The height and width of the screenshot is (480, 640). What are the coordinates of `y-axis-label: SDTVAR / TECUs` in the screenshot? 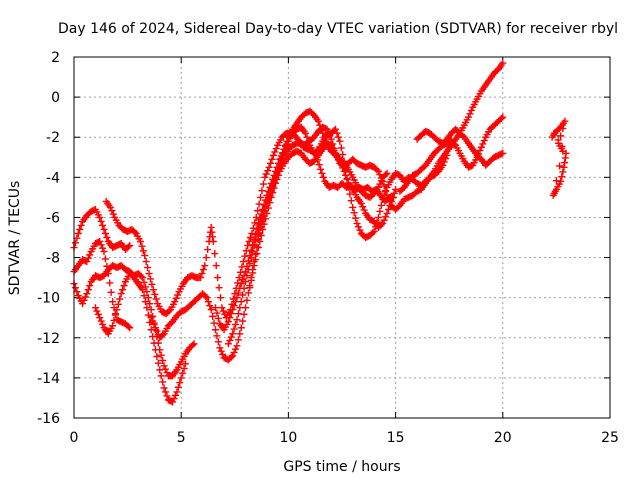 It's located at (15, 238).